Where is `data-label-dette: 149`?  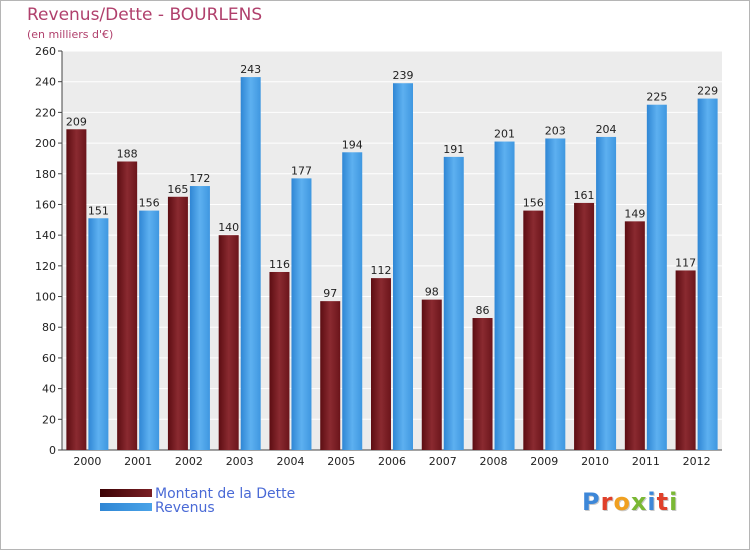
data-label-dette: 149 is located at coordinates (634, 213).